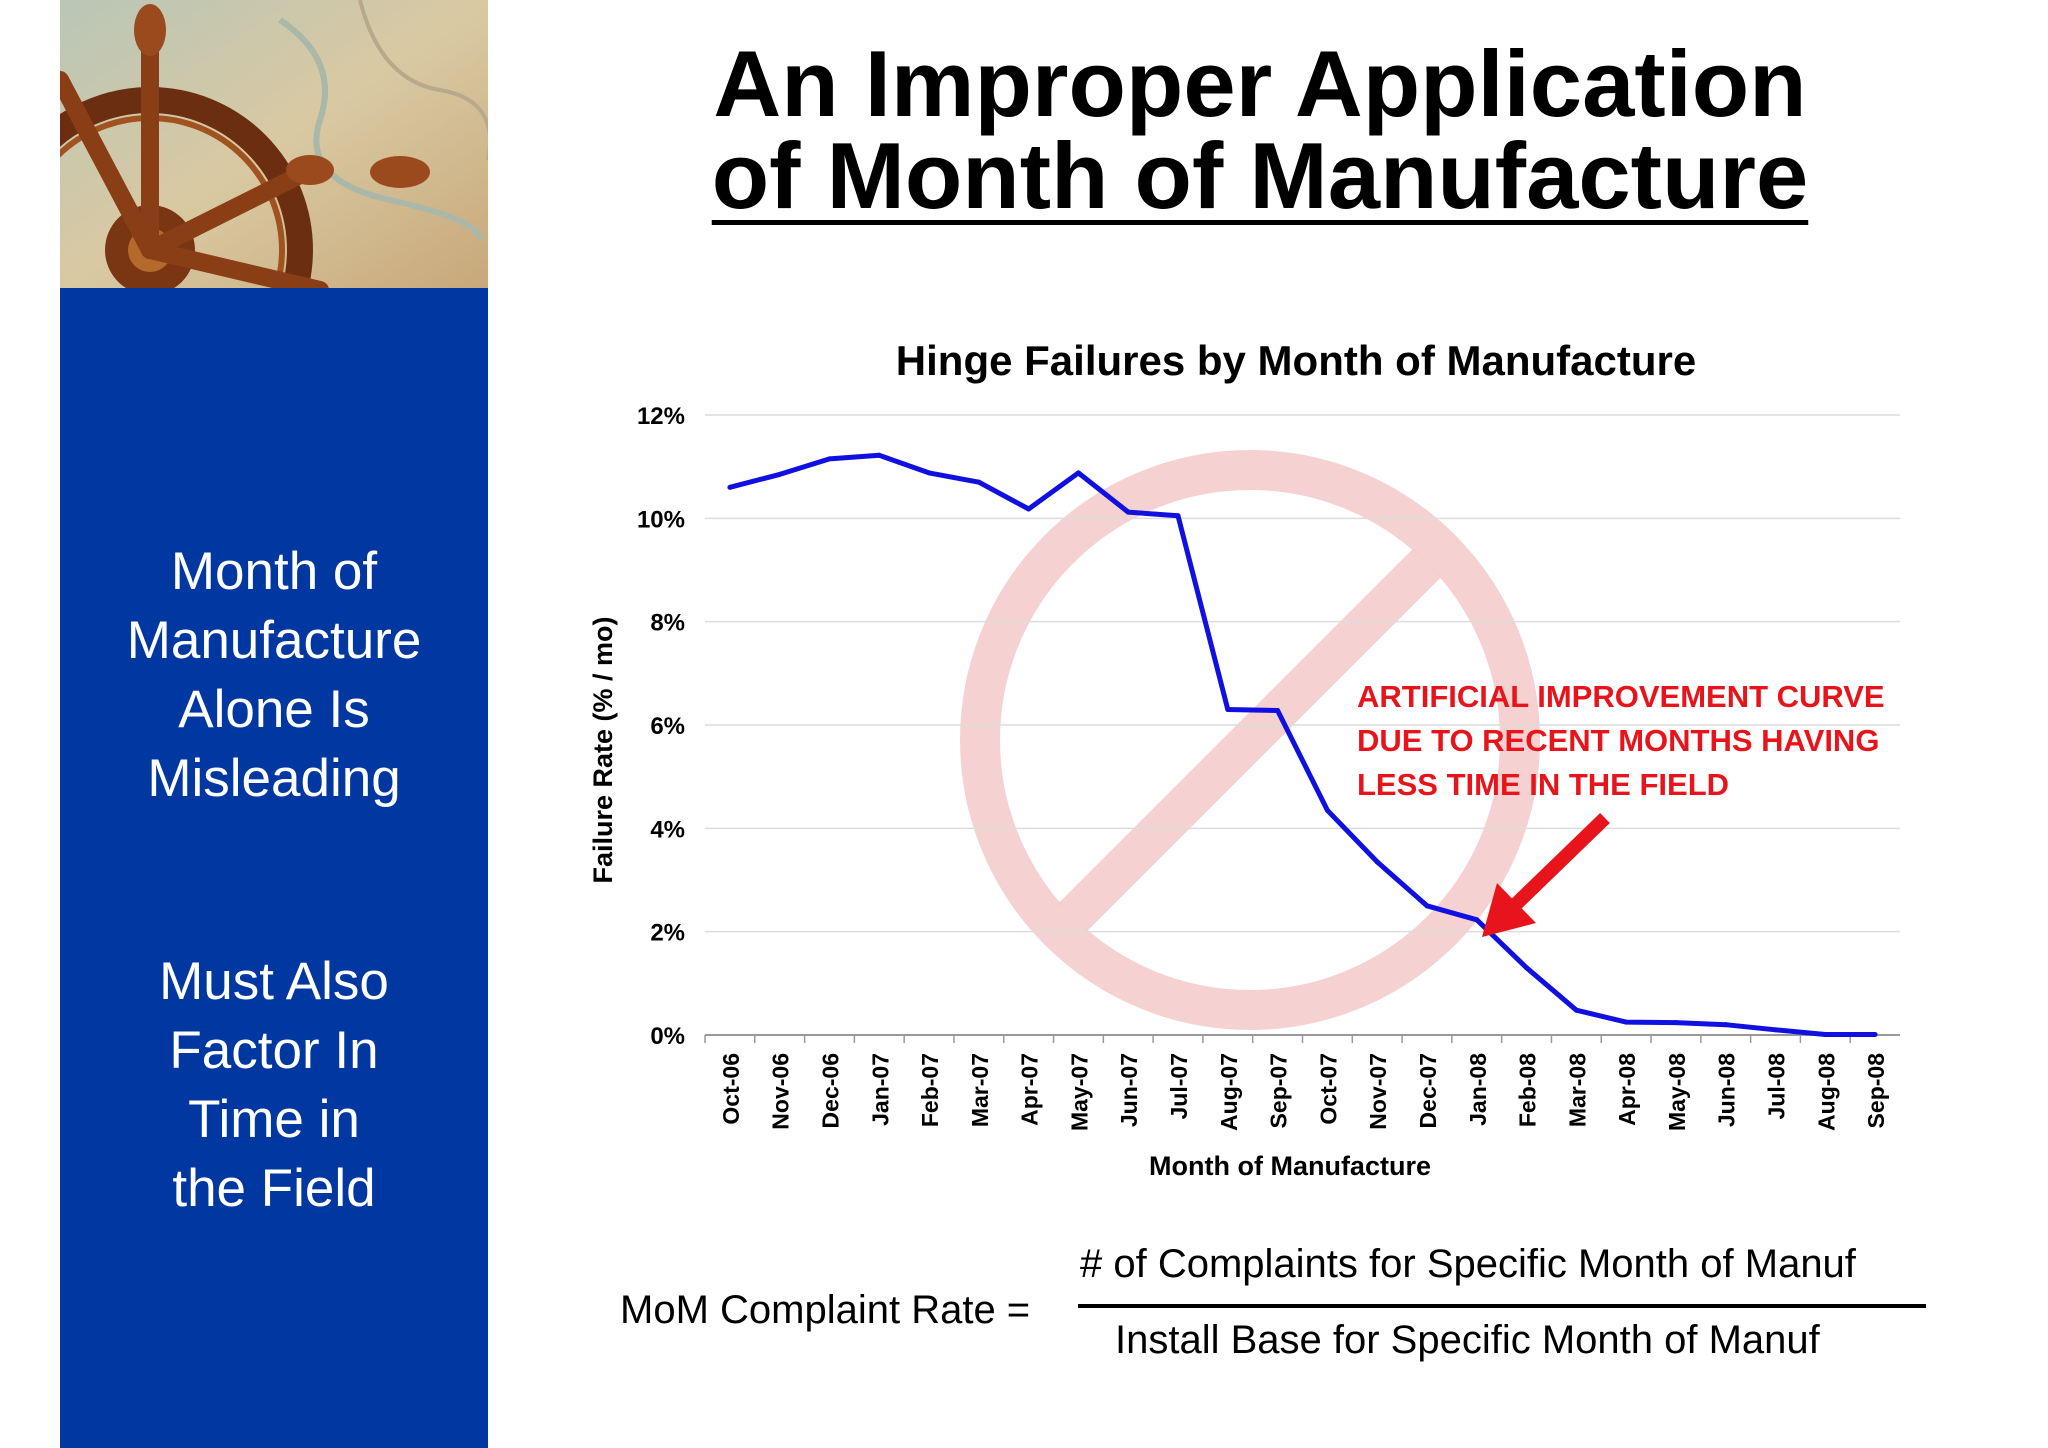 The width and height of the screenshot is (2048, 1448). What do you see at coordinates (1428, 1090) in the screenshot?
I see `x-tick-label: Dec-07` at bounding box center [1428, 1090].